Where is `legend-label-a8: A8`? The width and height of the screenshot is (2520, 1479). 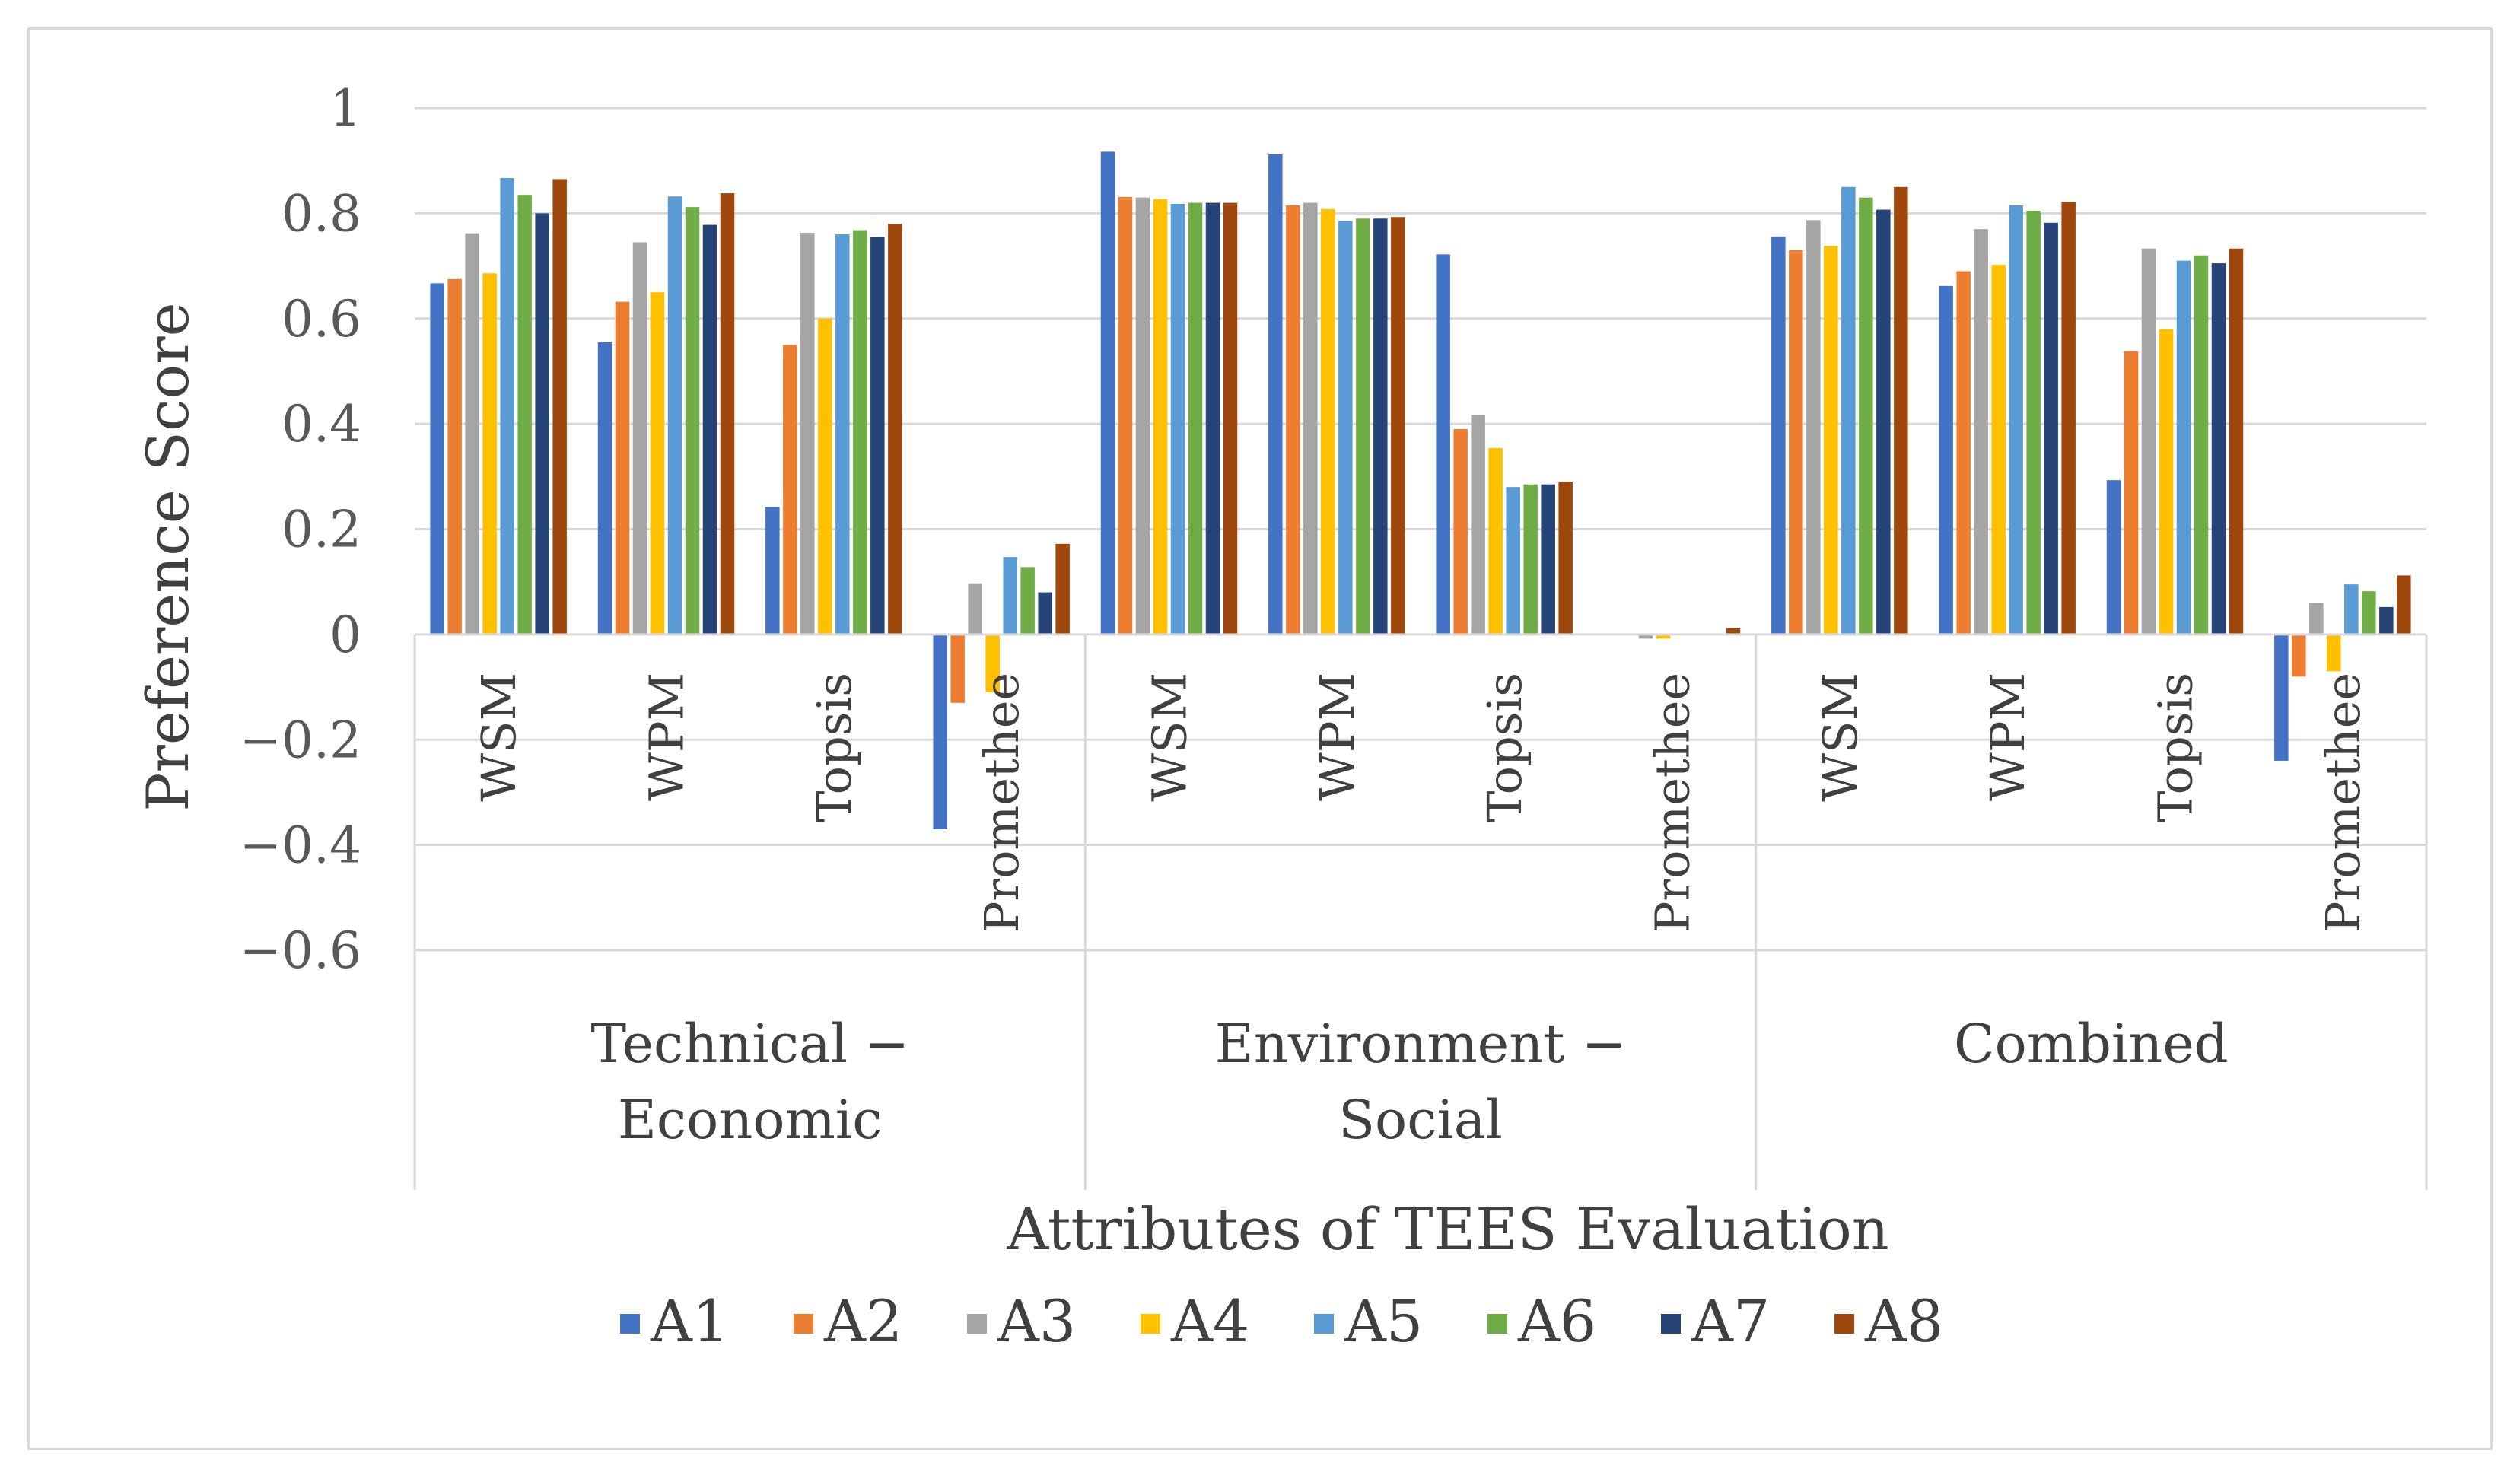 legend-label-a8: A8 is located at coordinates (1904, 1321).